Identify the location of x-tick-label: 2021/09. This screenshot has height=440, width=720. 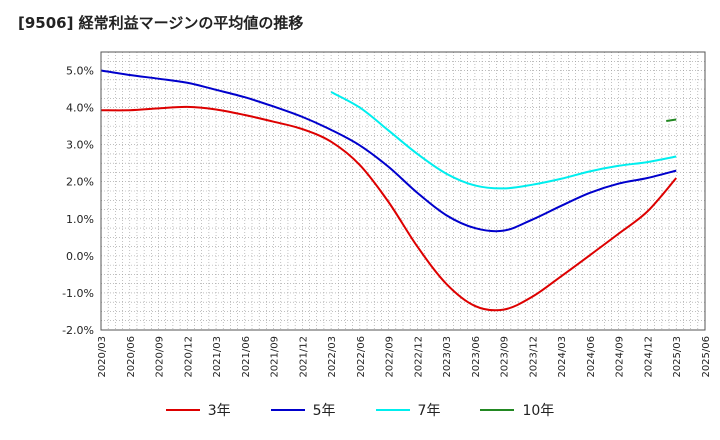
(275, 357).